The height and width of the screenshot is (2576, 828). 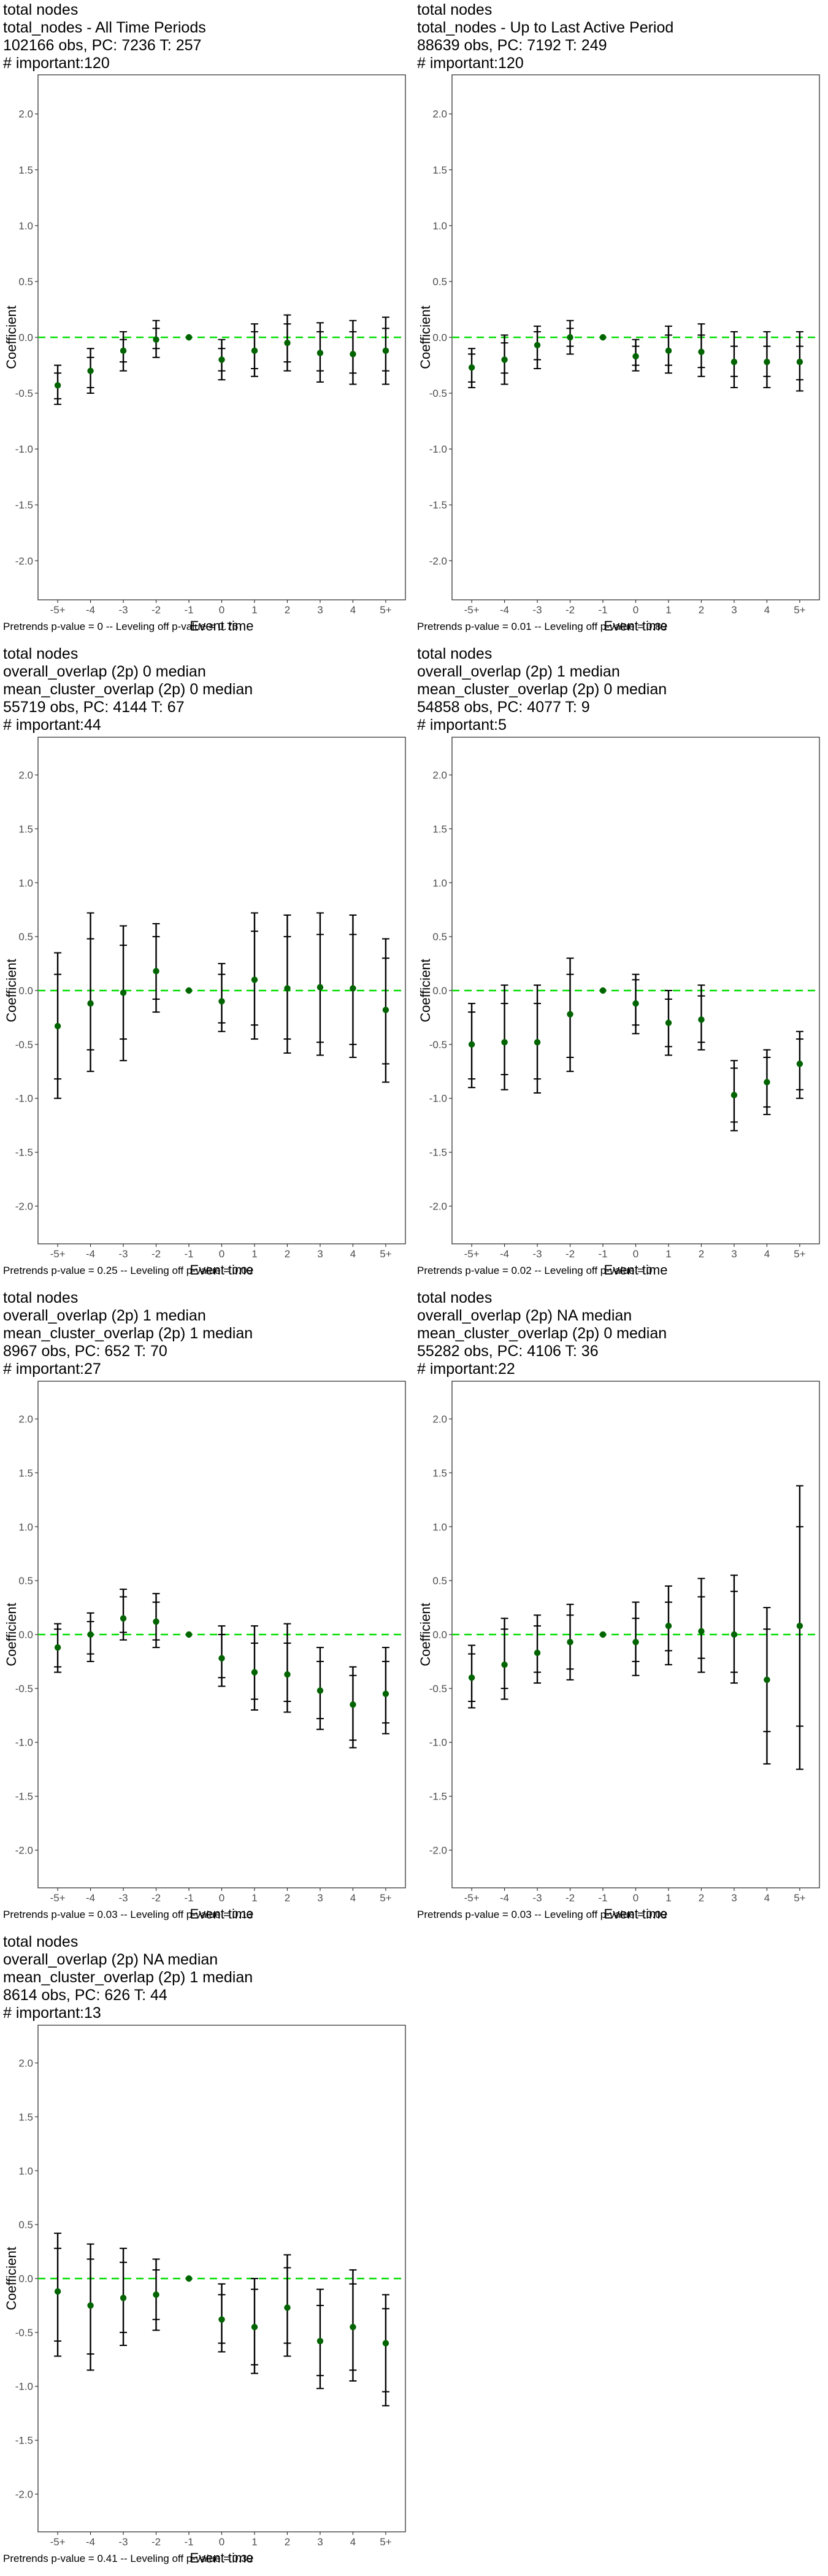 I want to click on chart-title-line: 102166 obs, PC: 7236 T: 257, so click(x=102, y=45).